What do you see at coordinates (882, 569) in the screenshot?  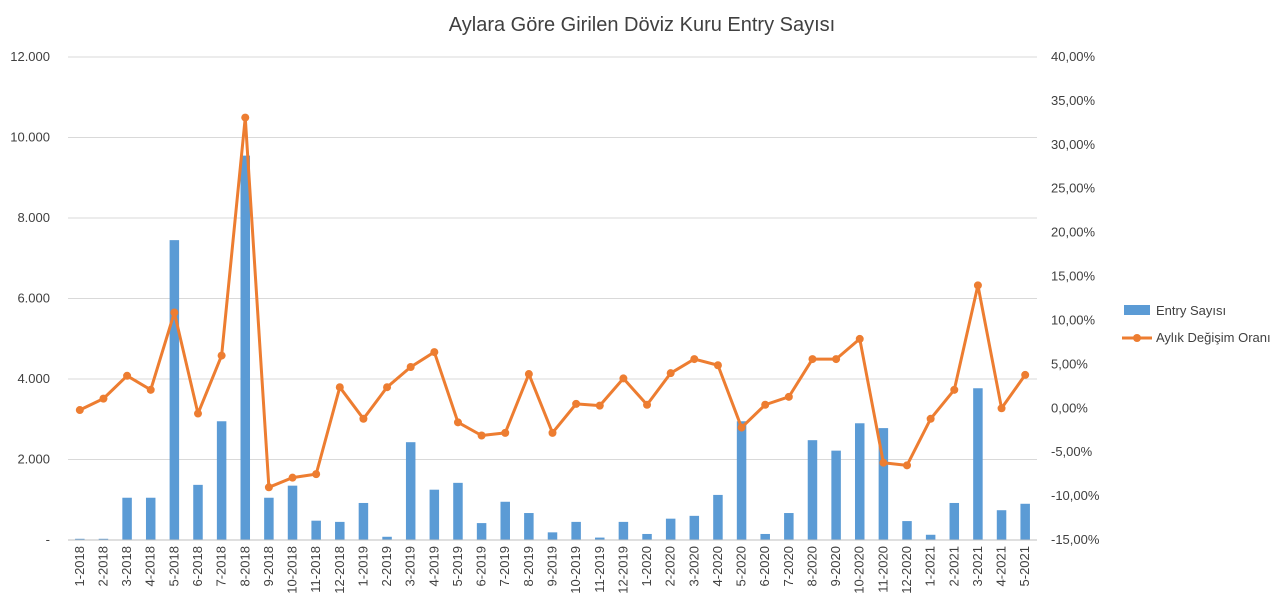 I see `x-tick-label: 11-2020` at bounding box center [882, 569].